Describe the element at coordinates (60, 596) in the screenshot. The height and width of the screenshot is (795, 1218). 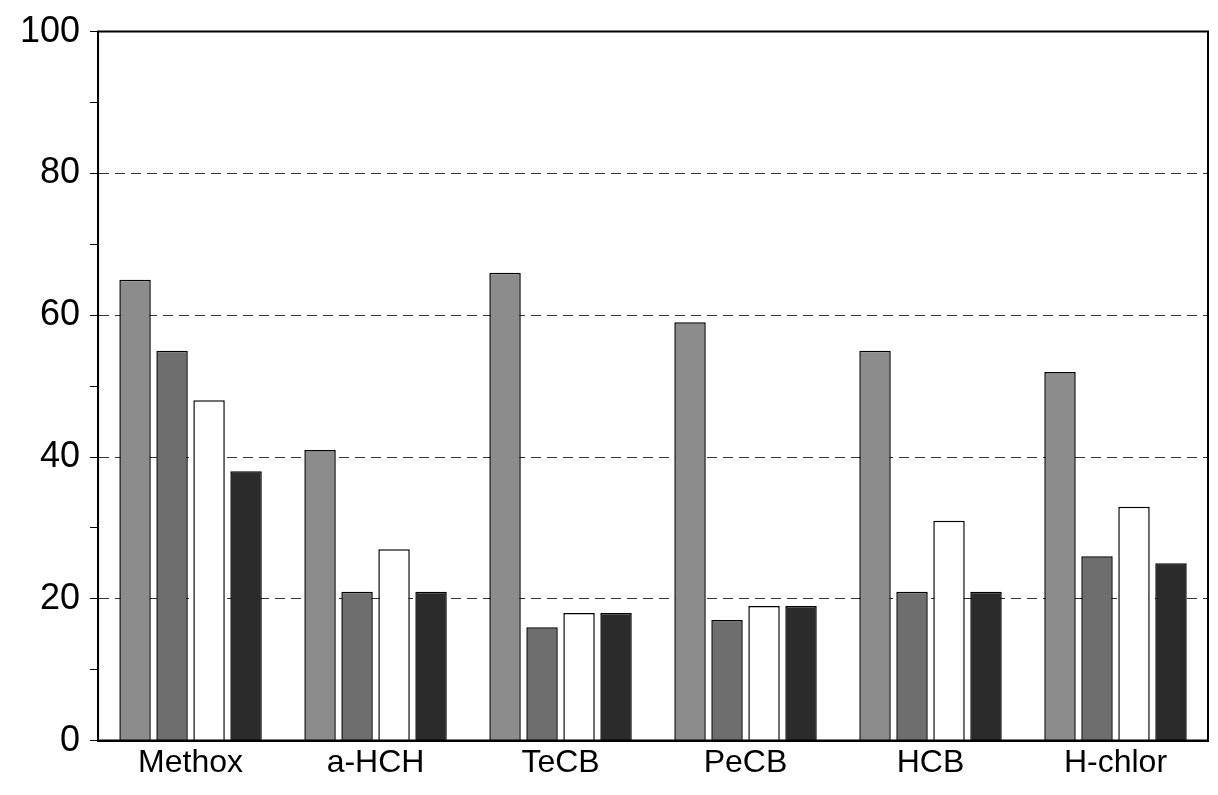
I see `y-tick-label: 20` at that location.